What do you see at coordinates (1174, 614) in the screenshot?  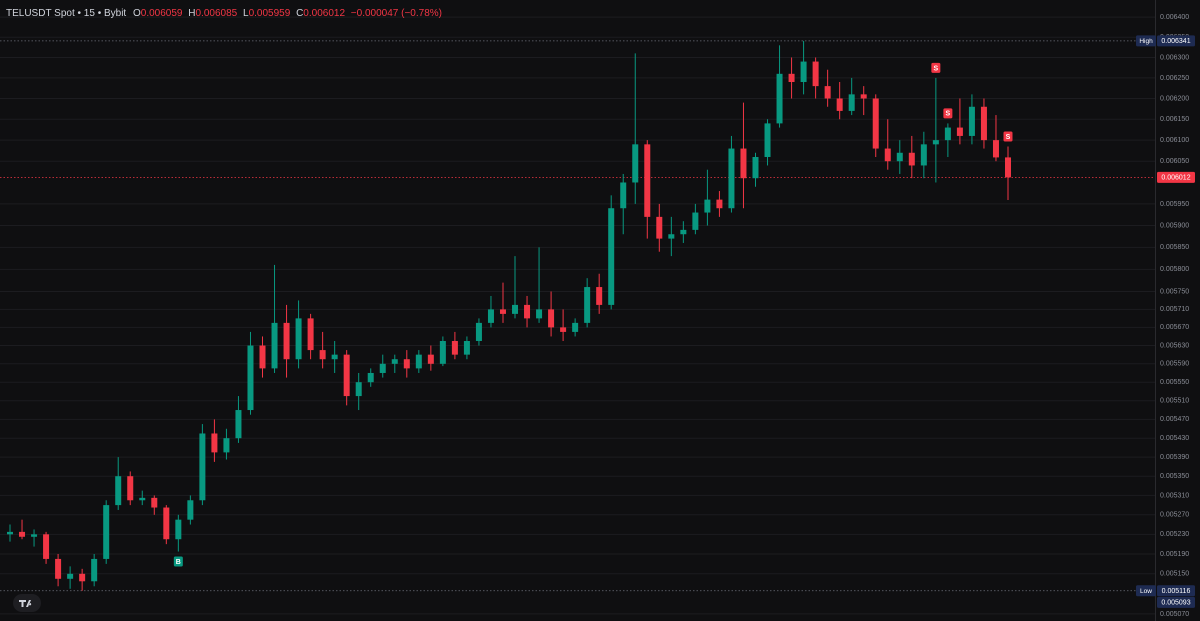 I see `y-tick-label: 0.005070` at bounding box center [1174, 614].